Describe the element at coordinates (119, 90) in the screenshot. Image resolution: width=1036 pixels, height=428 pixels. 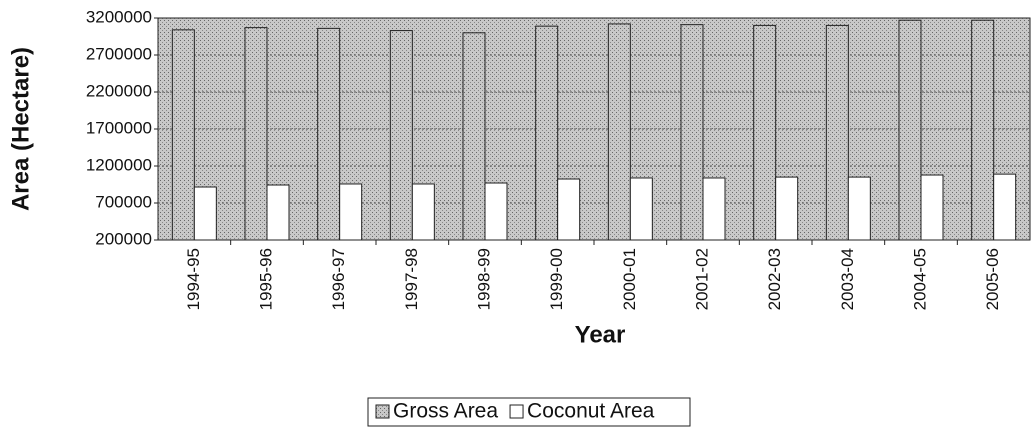
I see `y-tick-label: 2200000` at that location.